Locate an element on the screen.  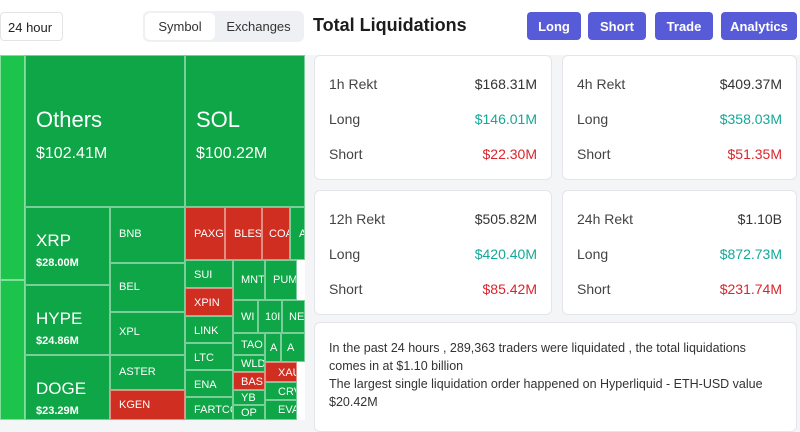
stat-row: Long $420.40M is located at coordinates (433, 256).